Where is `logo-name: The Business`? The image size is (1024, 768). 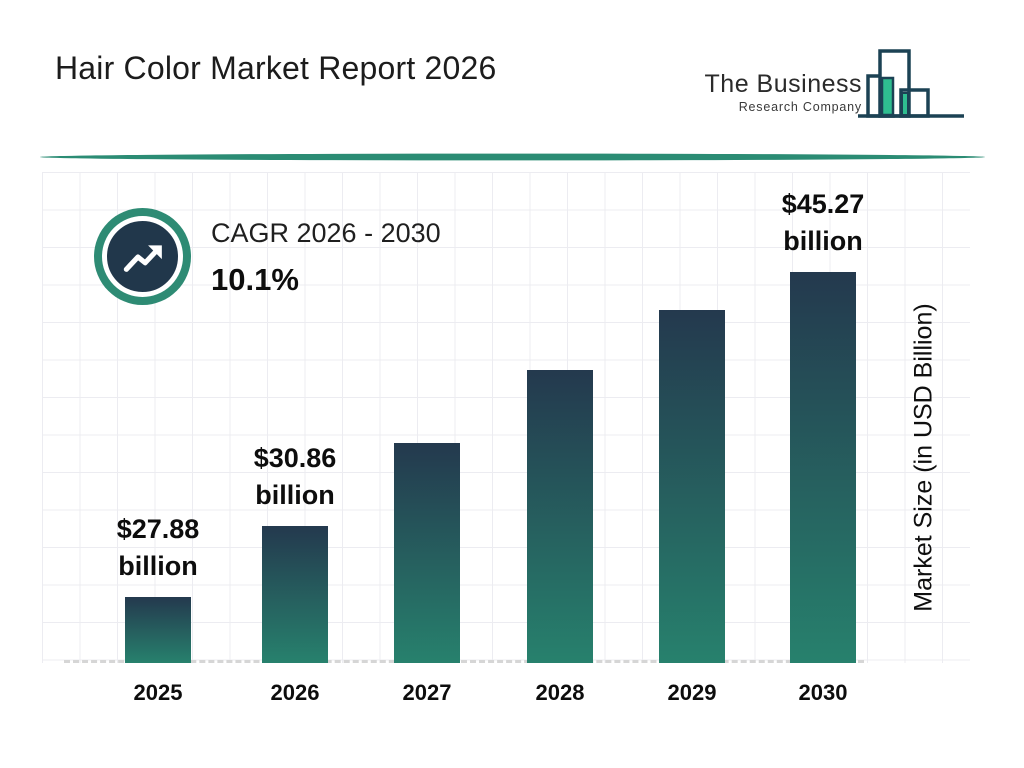
logo-name: The Business is located at coordinates (783, 84).